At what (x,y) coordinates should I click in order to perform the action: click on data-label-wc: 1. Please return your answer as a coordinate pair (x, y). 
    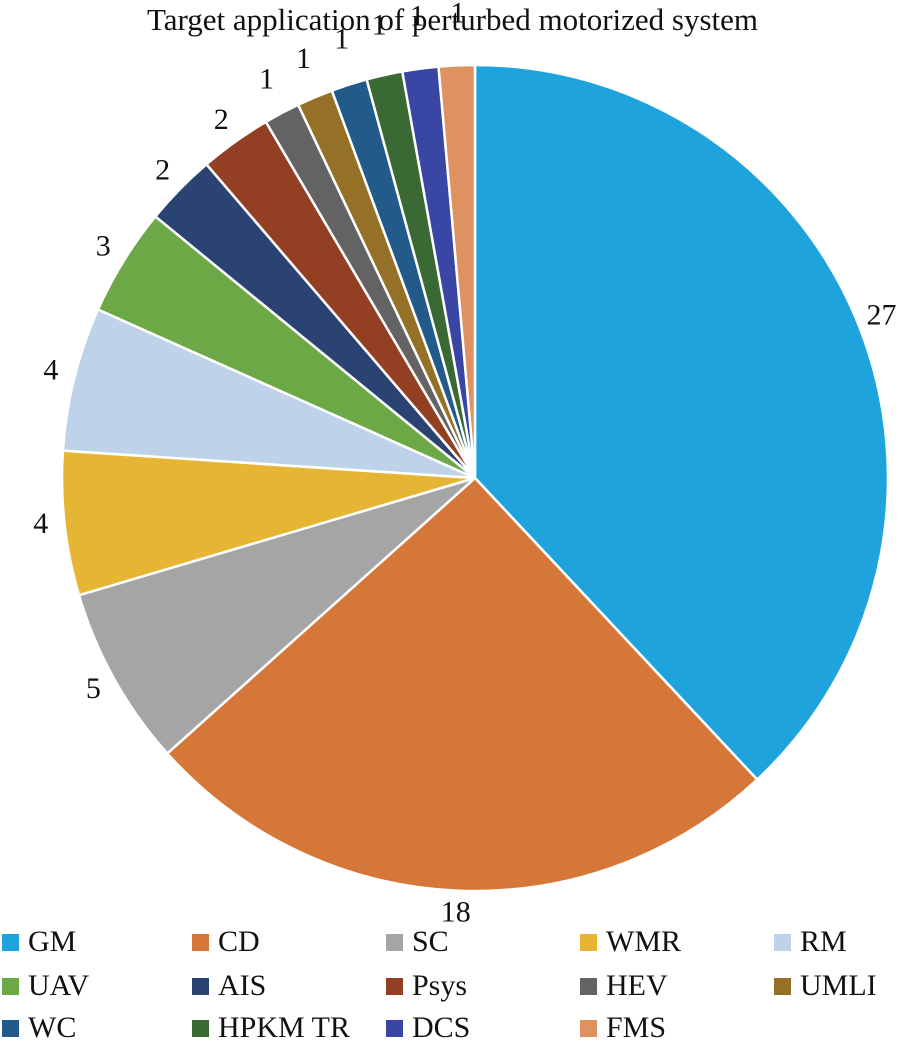
    Looking at the image, I should click on (341, 39).